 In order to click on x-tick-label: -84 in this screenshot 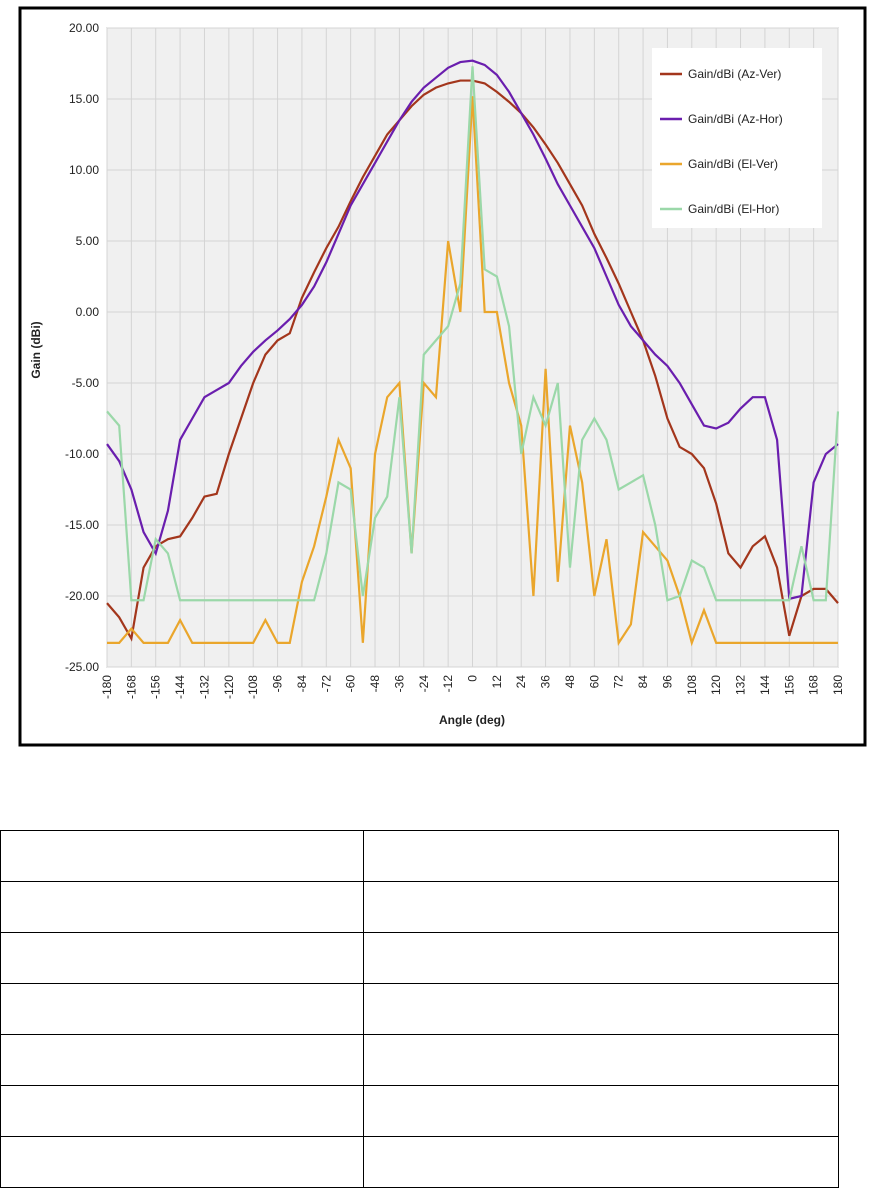, I will do `click(302, 684)`.